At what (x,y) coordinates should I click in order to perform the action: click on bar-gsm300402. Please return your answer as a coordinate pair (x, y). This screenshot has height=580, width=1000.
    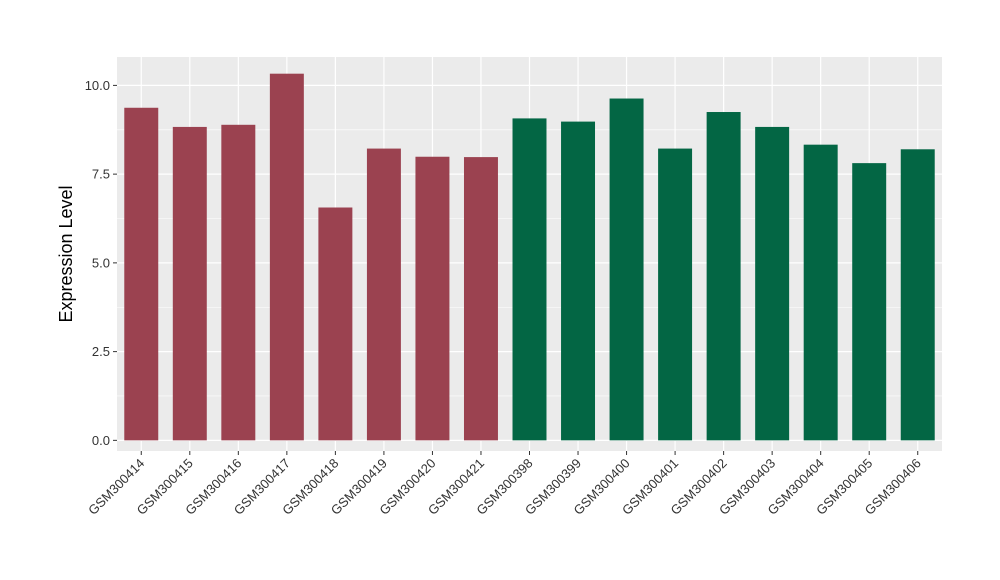
    Looking at the image, I should click on (723, 276).